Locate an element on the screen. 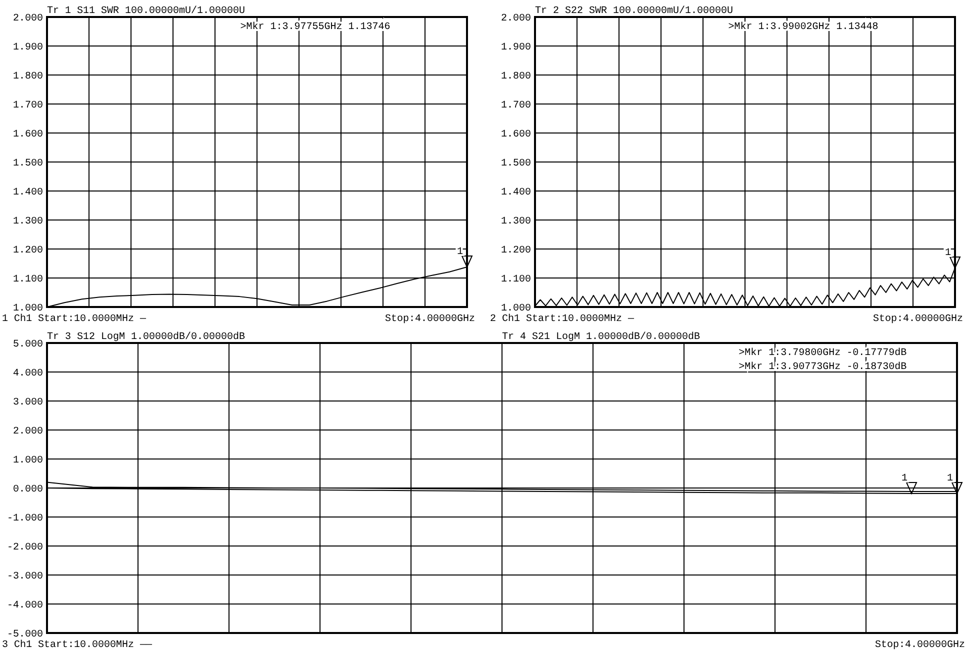 The width and height of the screenshot is (970, 652). y-tick-label: 5.000 is located at coordinates (27, 345).